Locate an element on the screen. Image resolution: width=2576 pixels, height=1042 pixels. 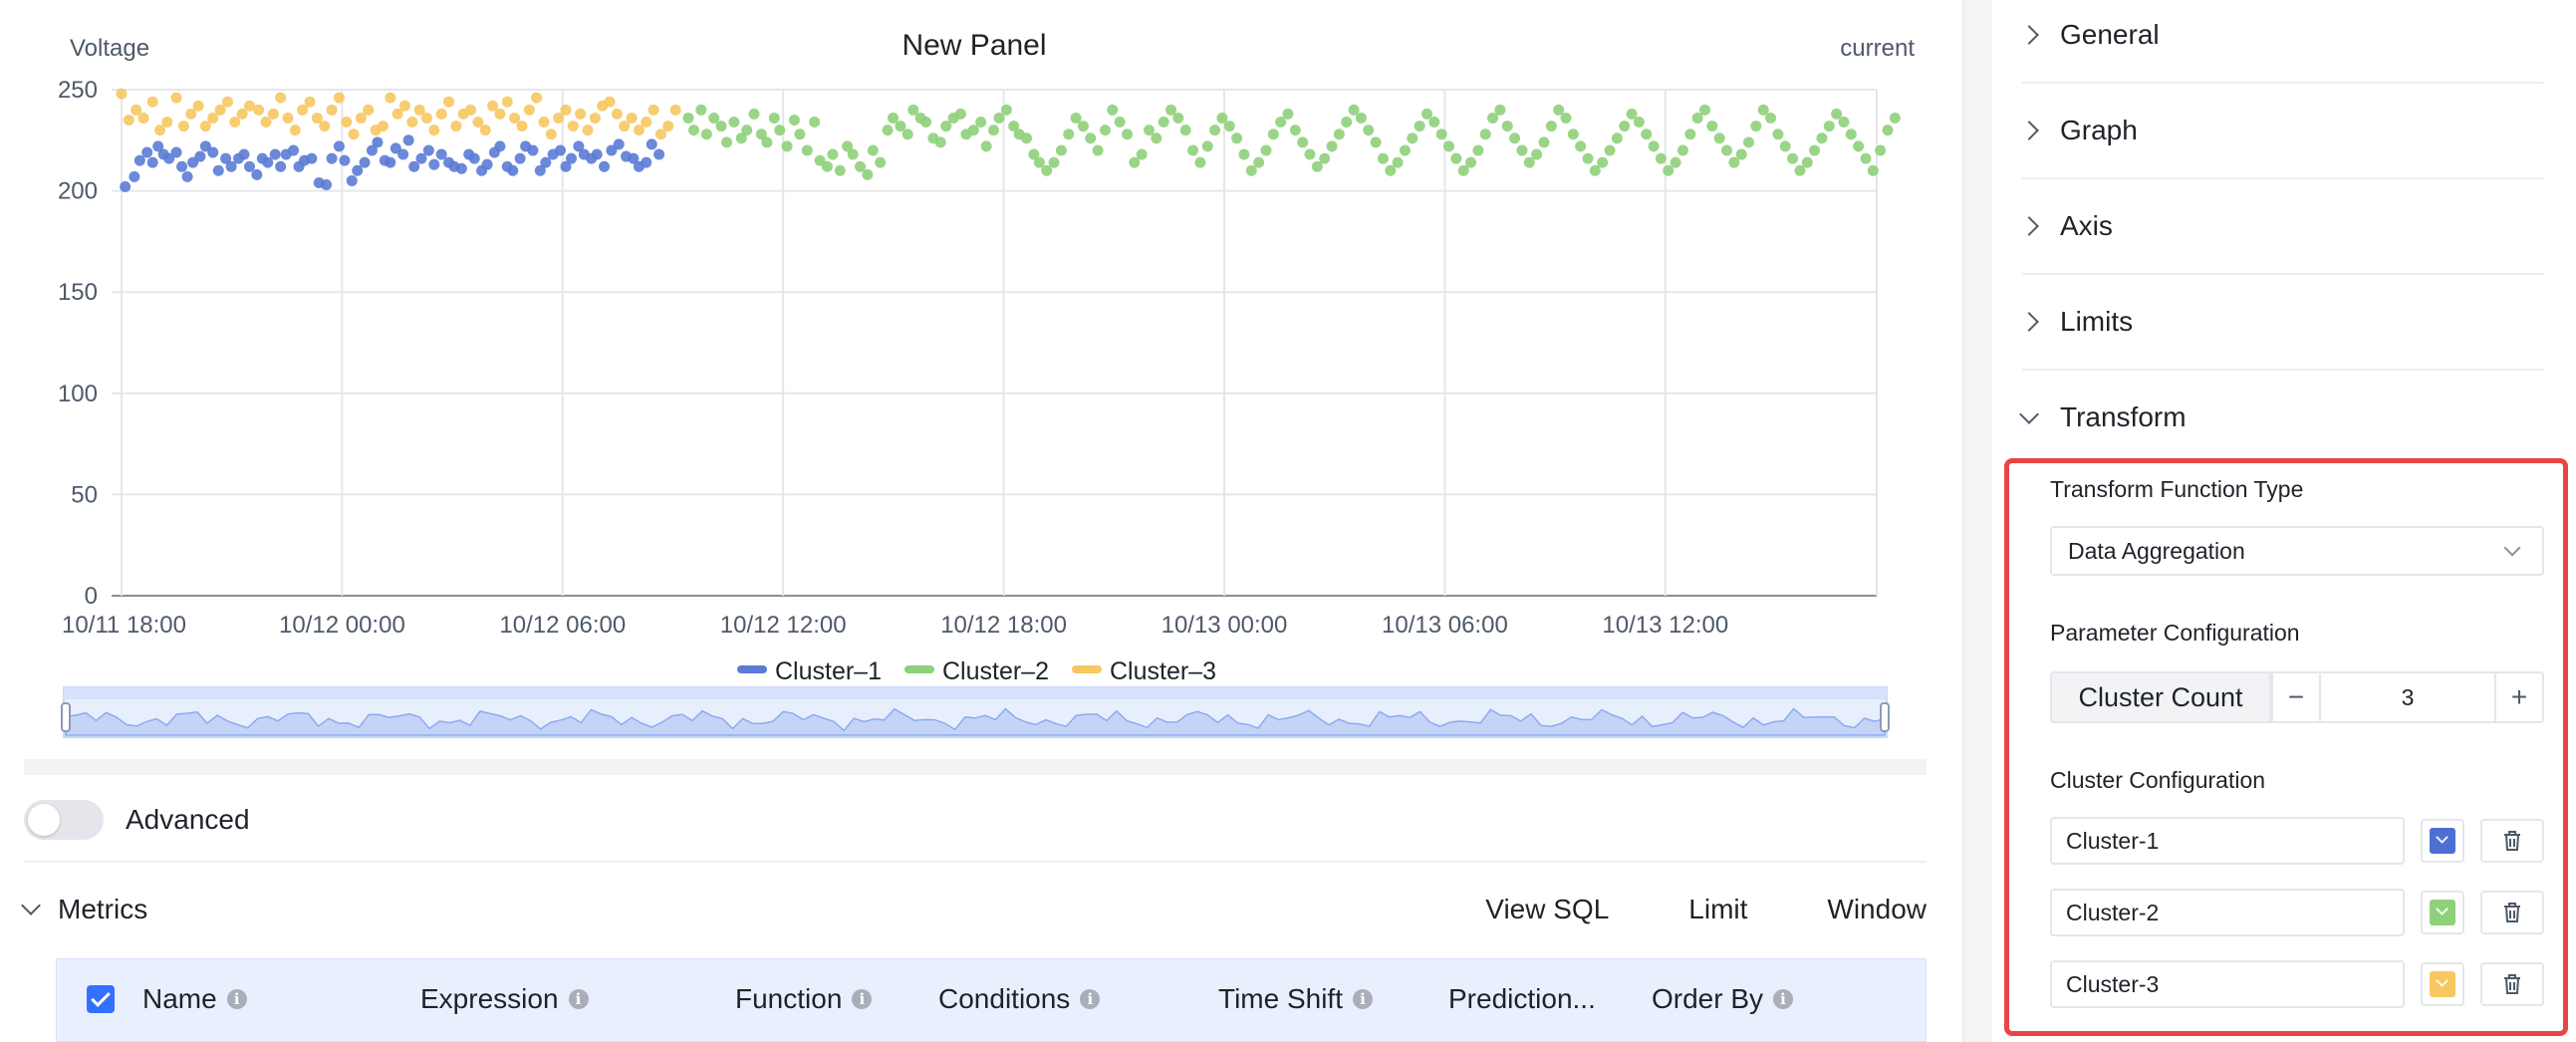
advanced-toggle is located at coordinates (64, 820).